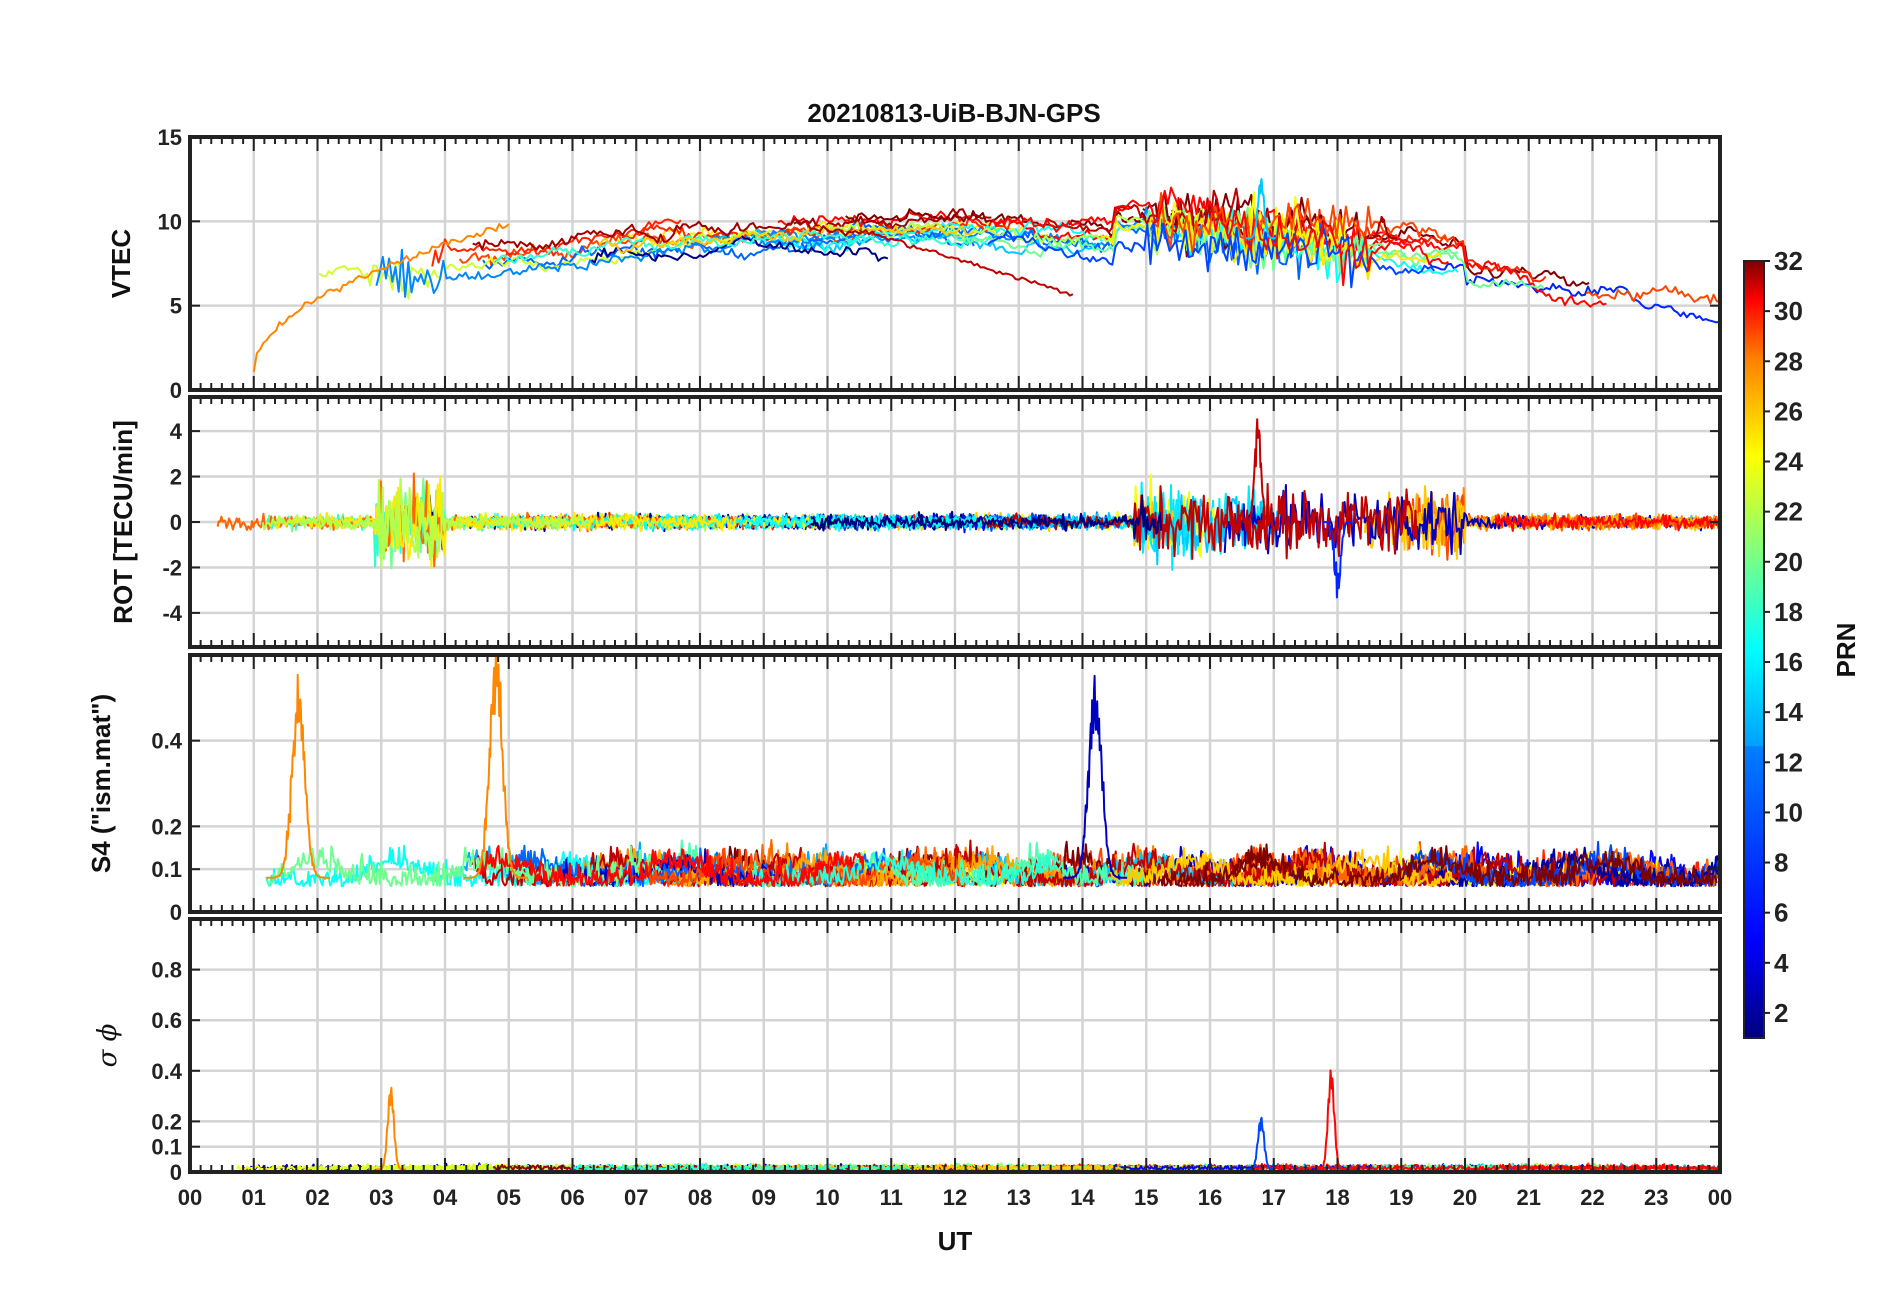 This screenshot has width=1902, height=1292. What do you see at coordinates (1337, 1197) in the screenshot?
I see `x-tick-label: 18` at bounding box center [1337, 1197].